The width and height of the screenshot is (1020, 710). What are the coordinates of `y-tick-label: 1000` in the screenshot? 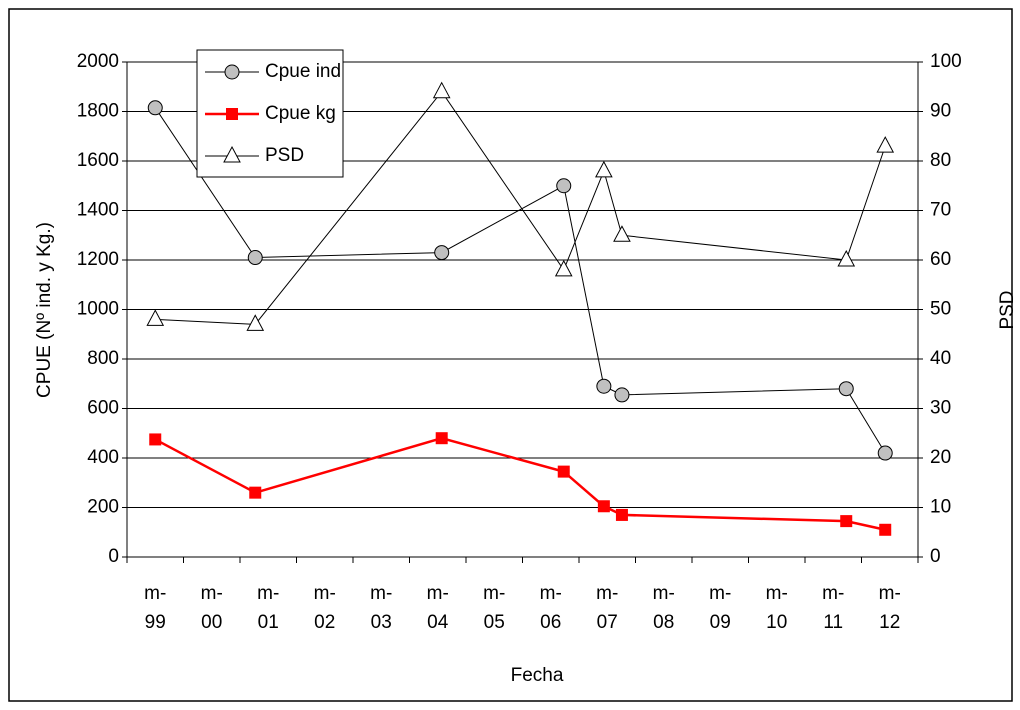 It's located at (98, 309).